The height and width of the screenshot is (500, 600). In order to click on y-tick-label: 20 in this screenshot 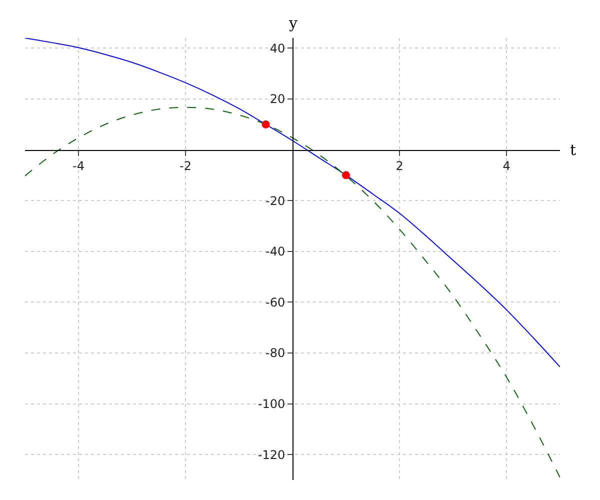, I will do `click(278, 99)`.